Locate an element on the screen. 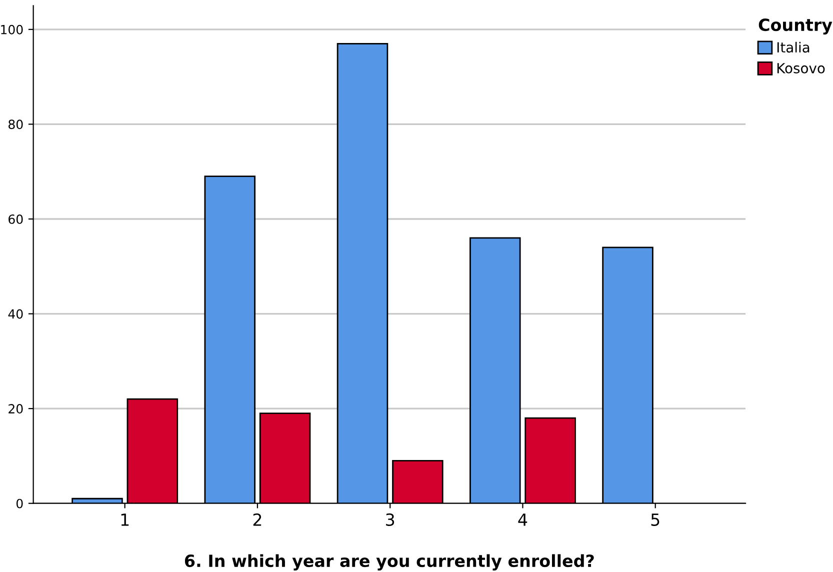  y-tick-label: 20 is located at coordinates (15, 409).